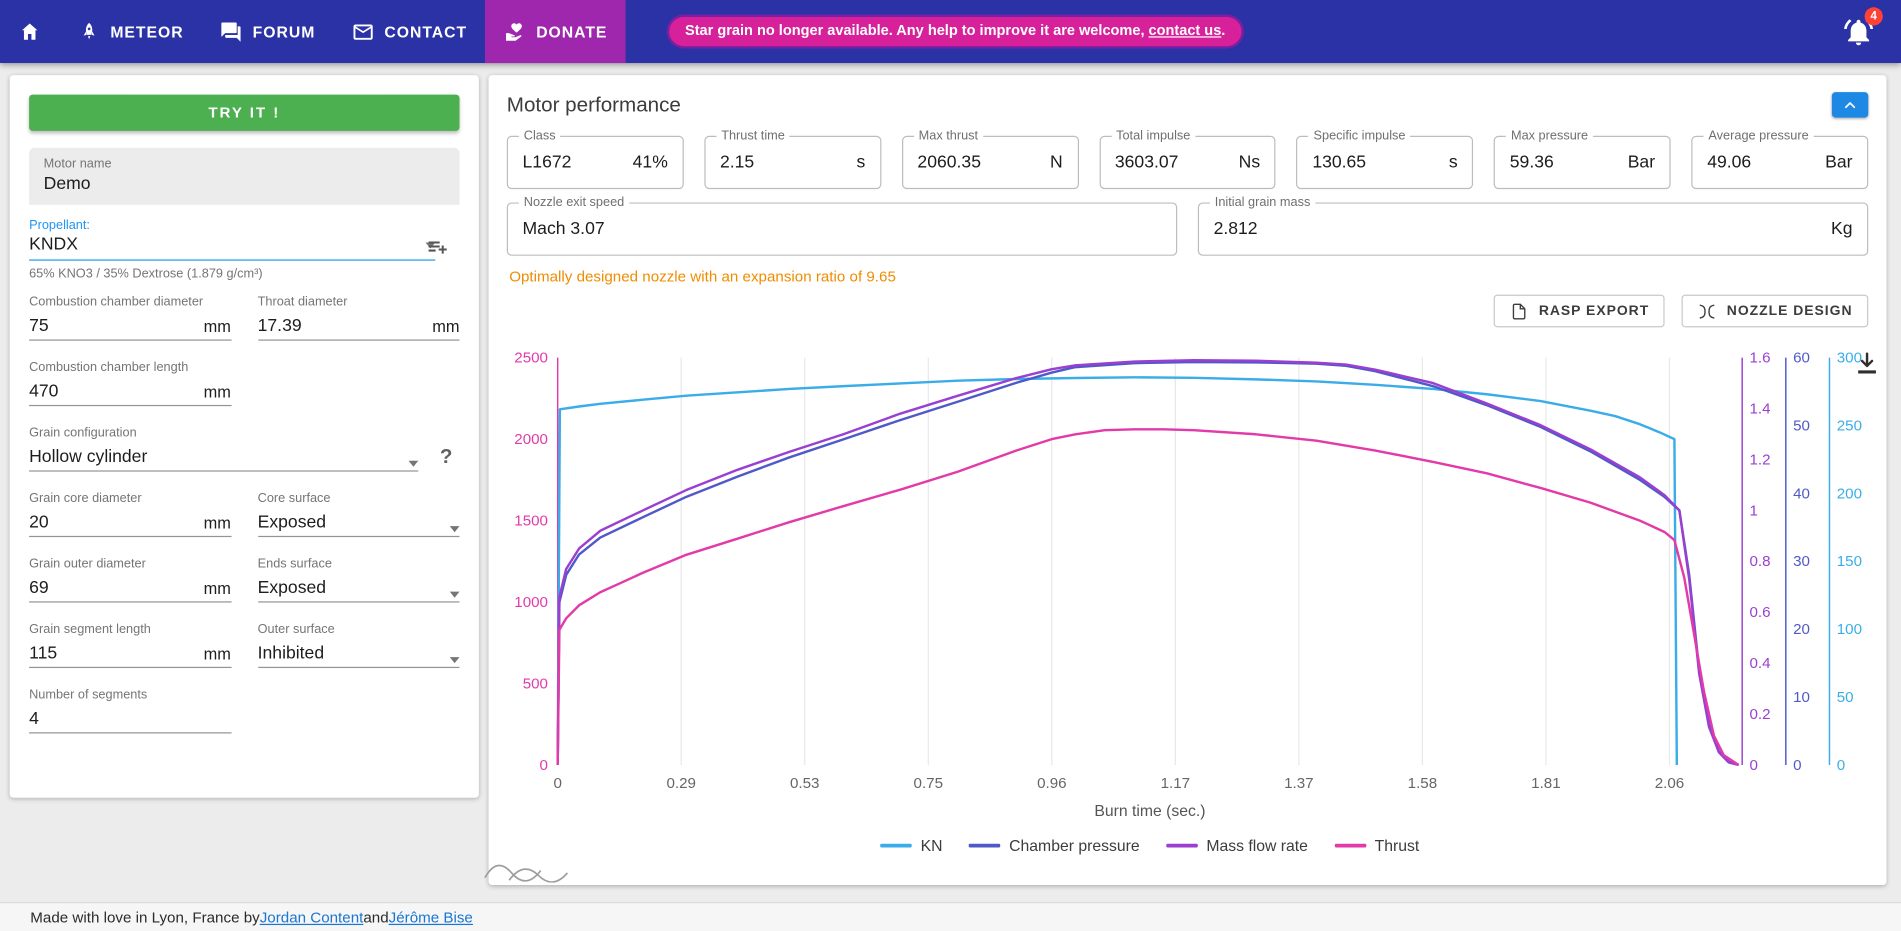  I want to click on svg-text: 50, so click(1845, 697).